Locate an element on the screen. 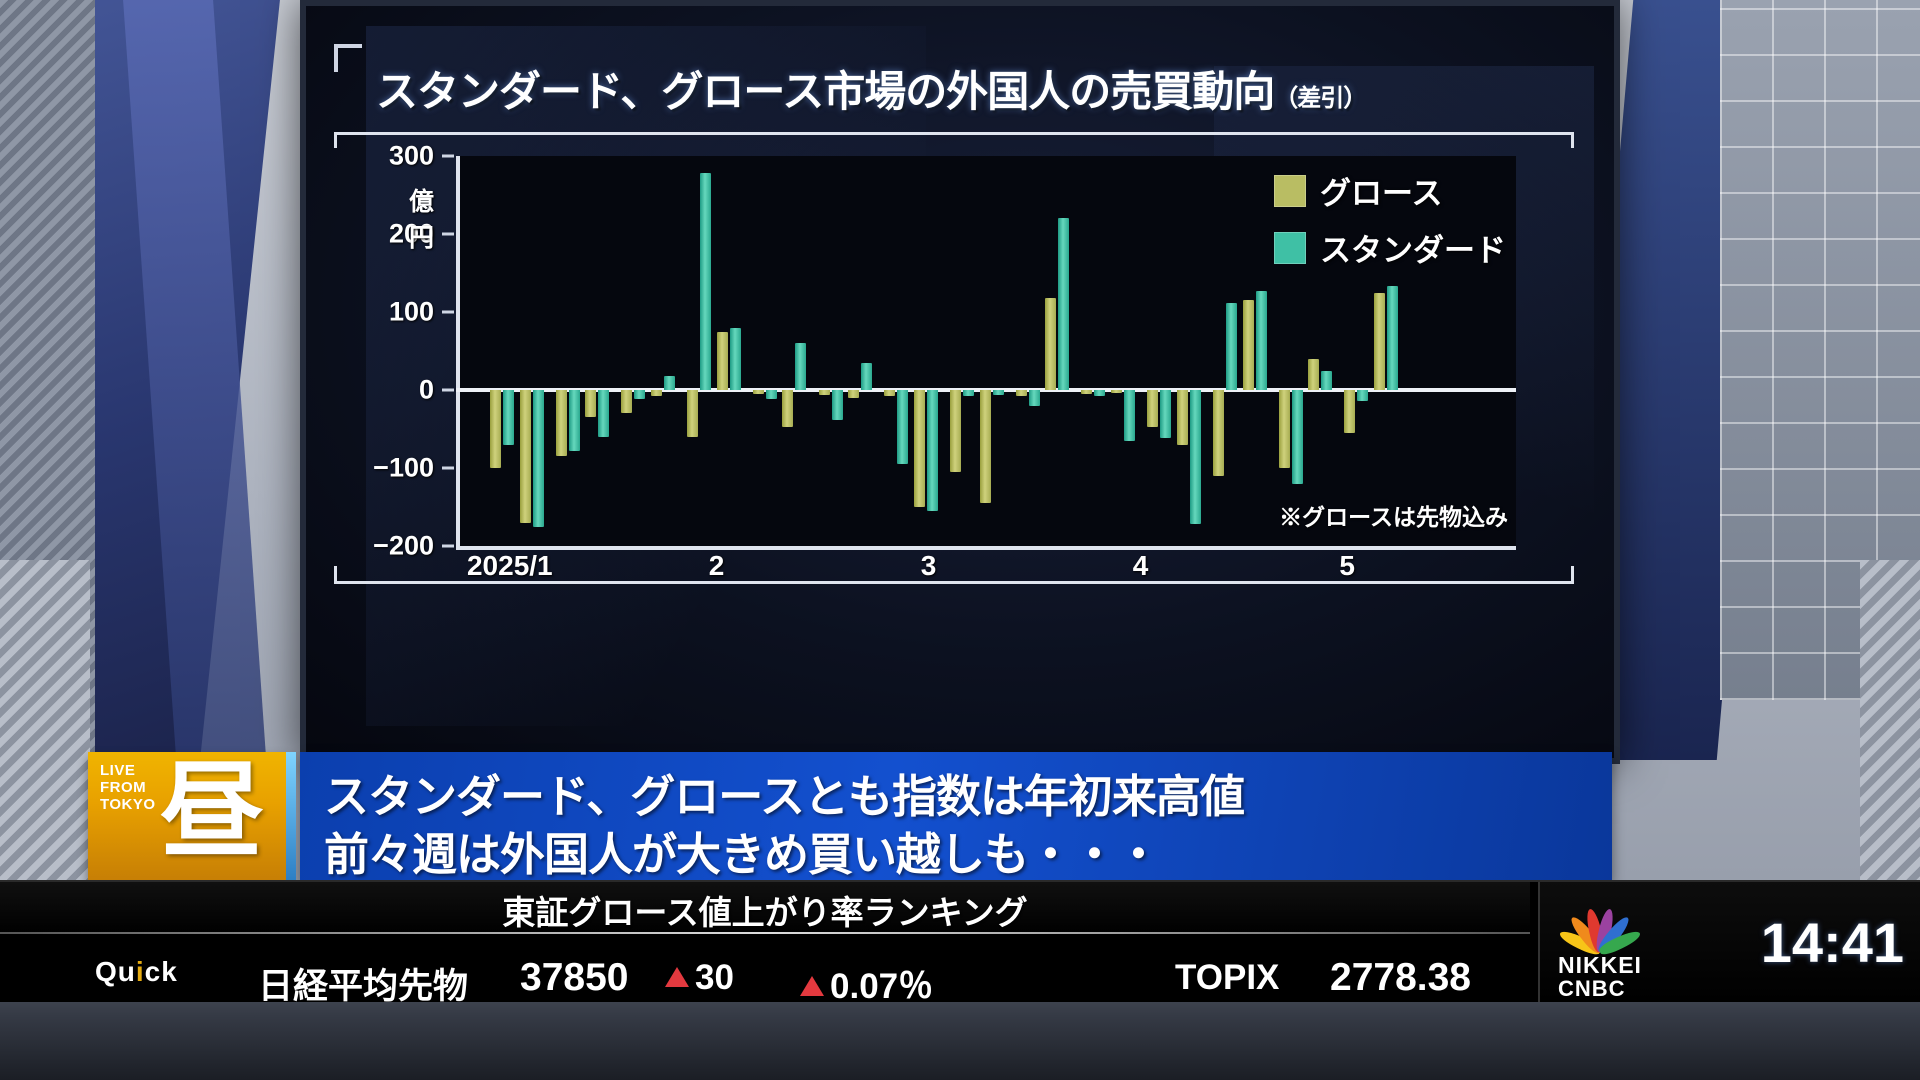 The width and height of the screenshot is (1920, 1080). badge-kanji: 昼 is located at coordinates (212, 812).